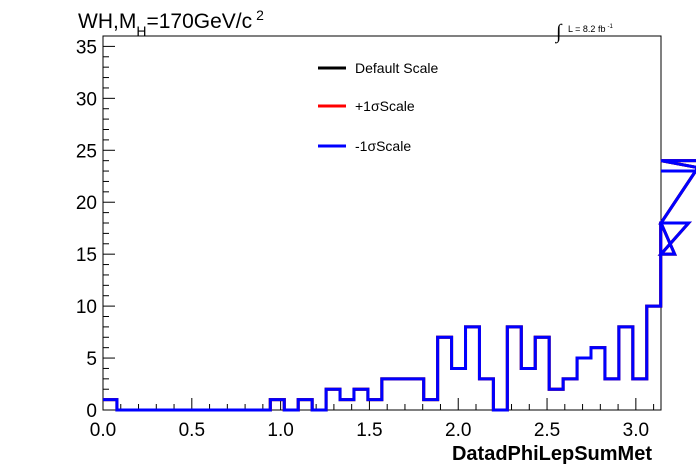 The width and height of the screenshot is (696, 472). I want to click on legend: Default Scale +1σScale -1σScale, so click(378, 107).